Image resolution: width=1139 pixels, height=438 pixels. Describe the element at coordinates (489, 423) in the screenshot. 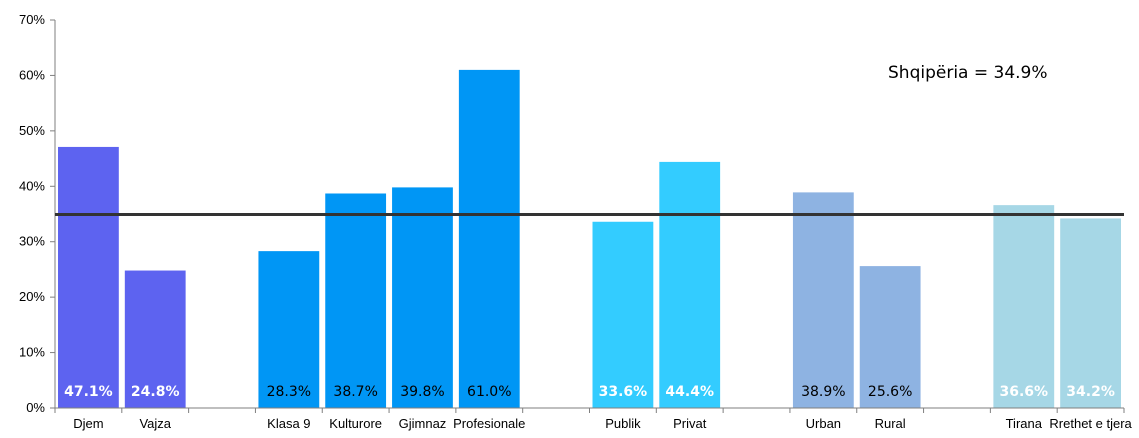

I see `x-tick-label: Profesionale` at that location.